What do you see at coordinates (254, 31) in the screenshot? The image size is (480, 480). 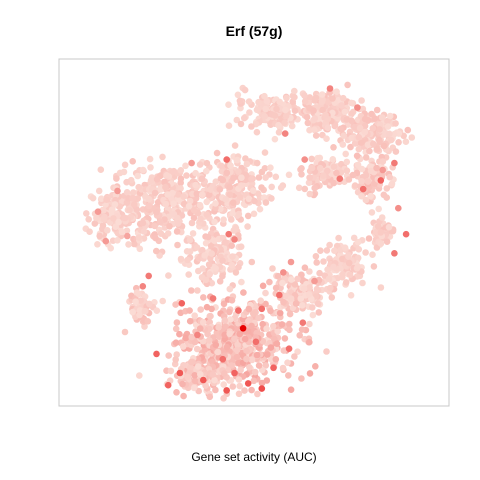 I see `chart-title: Erf (57g)` at bounding box center [254, 31].